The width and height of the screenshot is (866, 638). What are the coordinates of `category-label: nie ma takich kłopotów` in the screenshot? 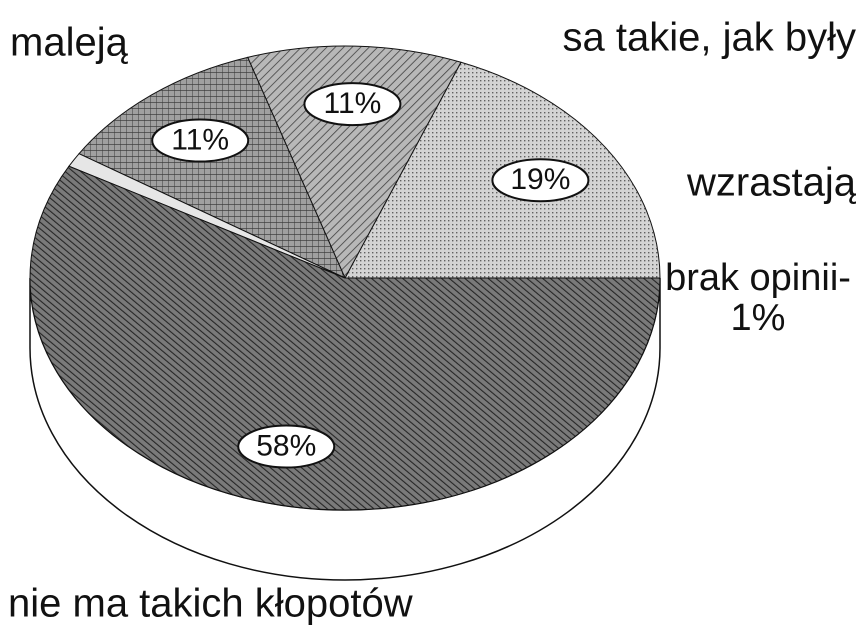 It's located at (210, 604).